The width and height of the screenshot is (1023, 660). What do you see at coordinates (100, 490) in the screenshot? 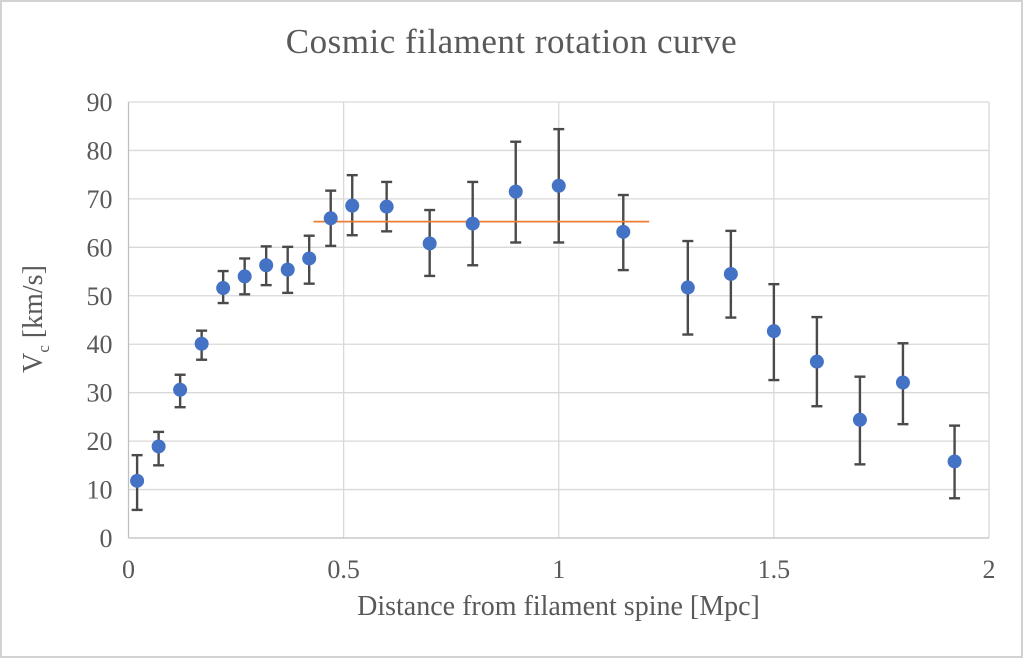
I see `y-tick-label: 10` at bounding box center [100, 490].